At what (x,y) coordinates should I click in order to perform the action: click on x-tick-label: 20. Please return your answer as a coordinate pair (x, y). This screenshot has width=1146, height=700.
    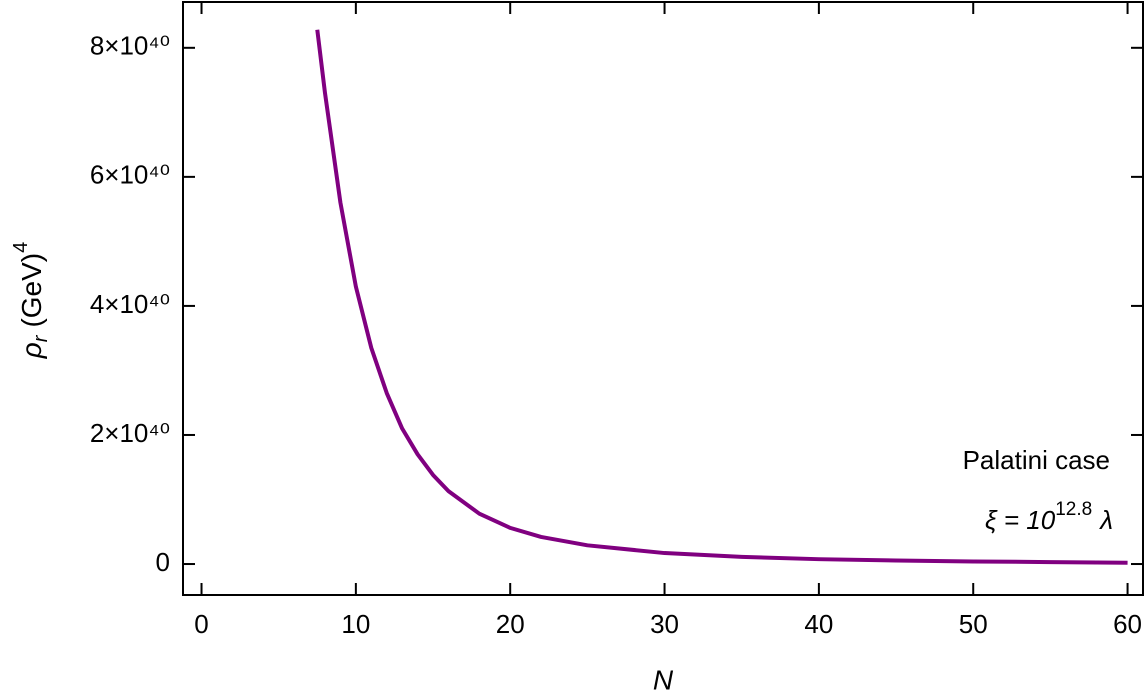
    Looking at the image, I should click on (510, 624).